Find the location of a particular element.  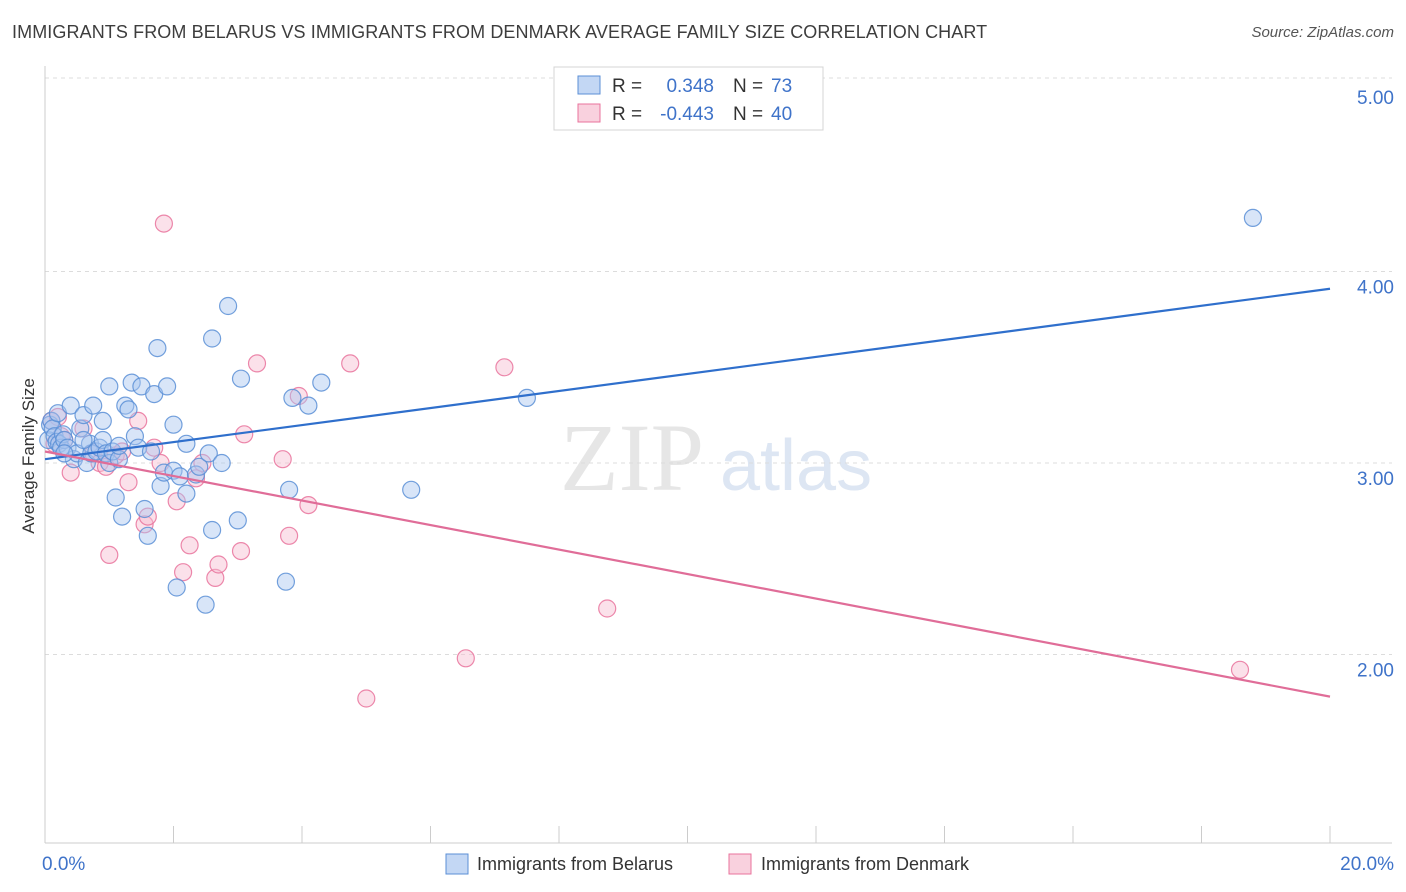

y-tick-labels: 2.00 3.00 4.00 5.00 is located at coordinates (1375, 385).